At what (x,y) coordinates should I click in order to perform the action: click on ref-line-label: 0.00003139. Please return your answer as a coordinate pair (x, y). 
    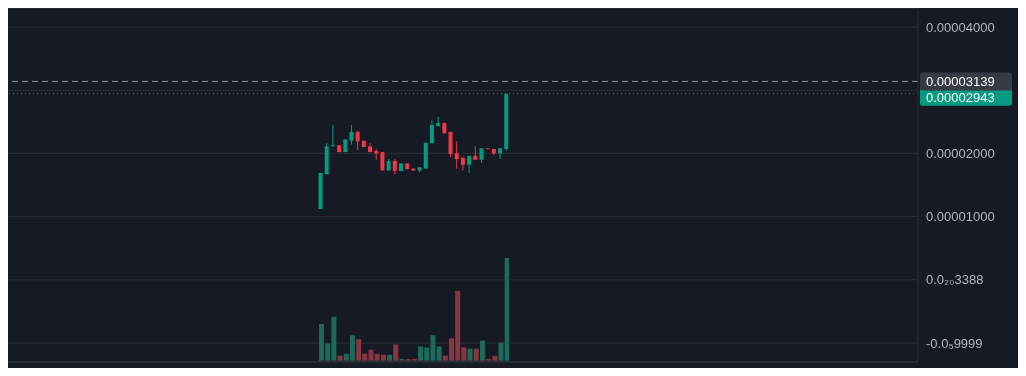
    Looking at the image, I should click on (960, 82).